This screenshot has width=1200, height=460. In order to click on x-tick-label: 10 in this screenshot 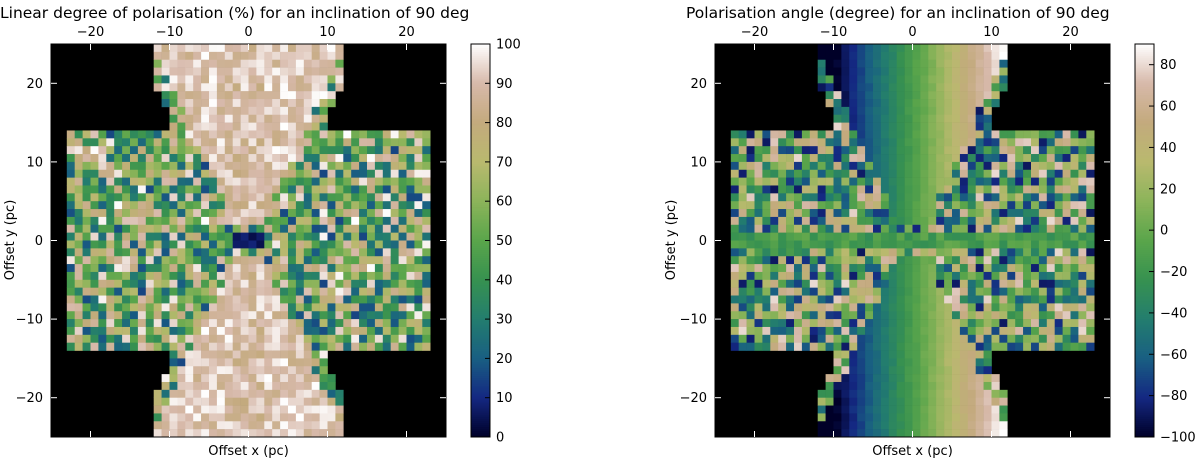, I will do `click(327, 32)`.